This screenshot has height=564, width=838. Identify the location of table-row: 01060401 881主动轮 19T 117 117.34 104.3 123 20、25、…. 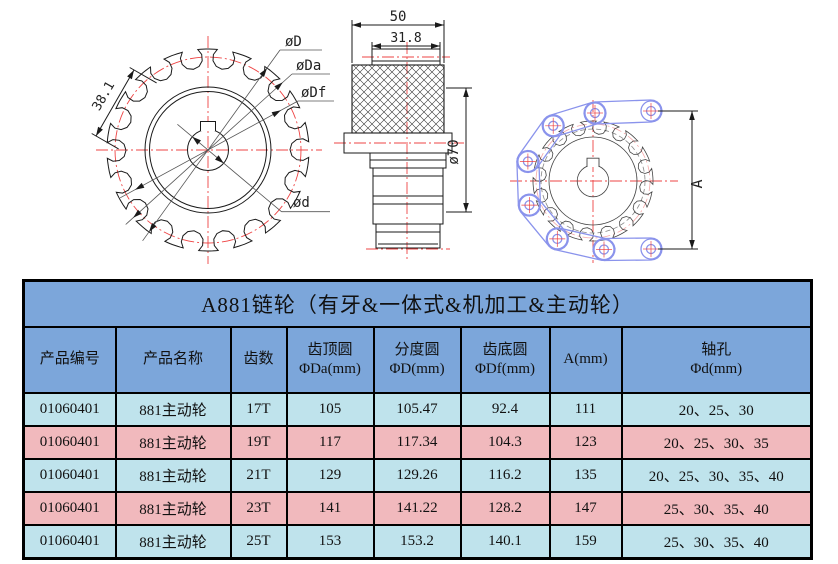
(417, 442).